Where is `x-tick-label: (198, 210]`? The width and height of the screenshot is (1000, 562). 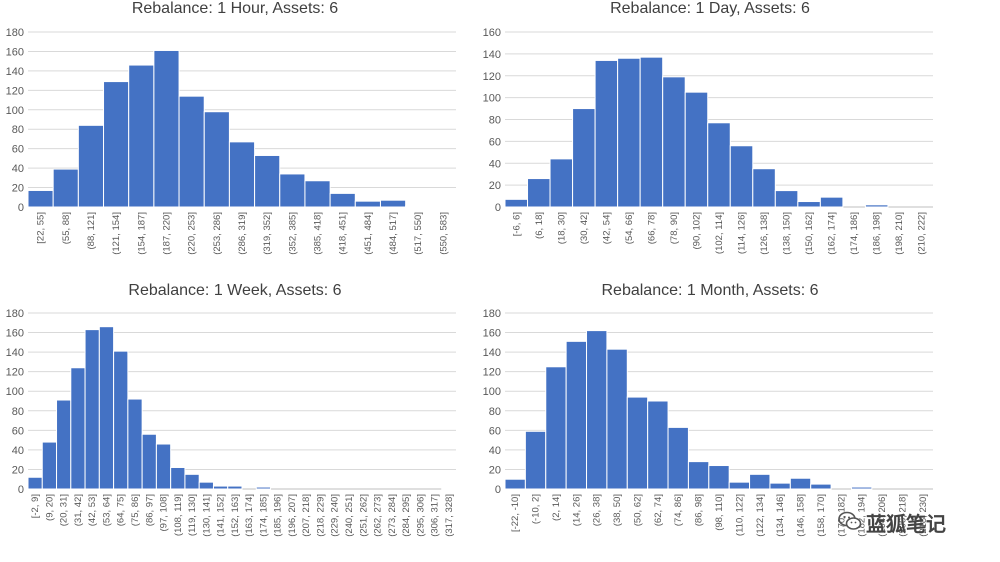 x-tick-label: (198, 210] is located at coordinates (899, 233).